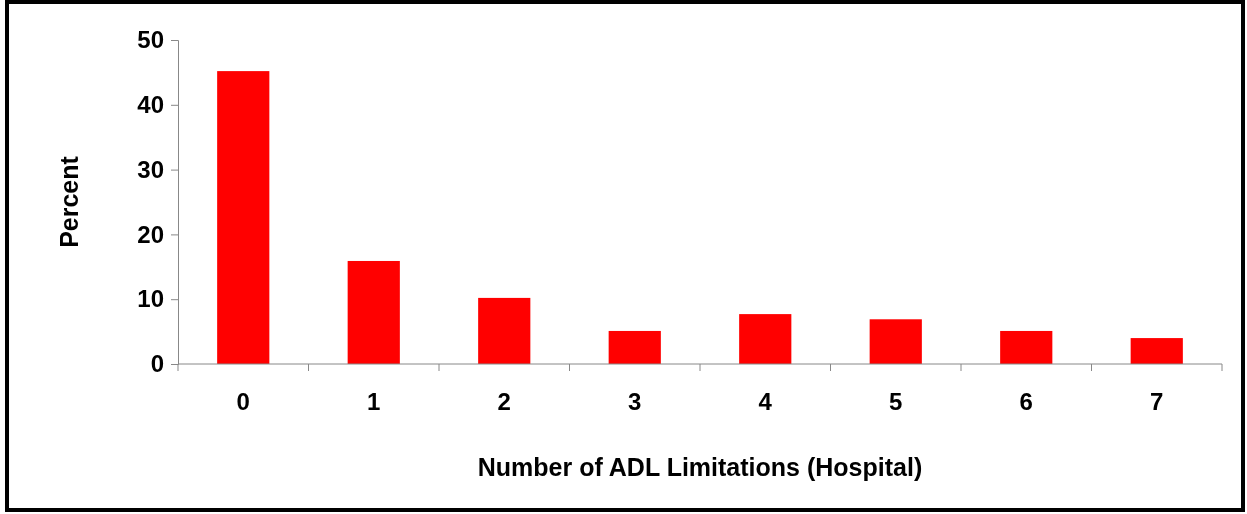 This screenshot has height=514, width=1247. I want to click on y-tick-label: 40, so click(150, 104).